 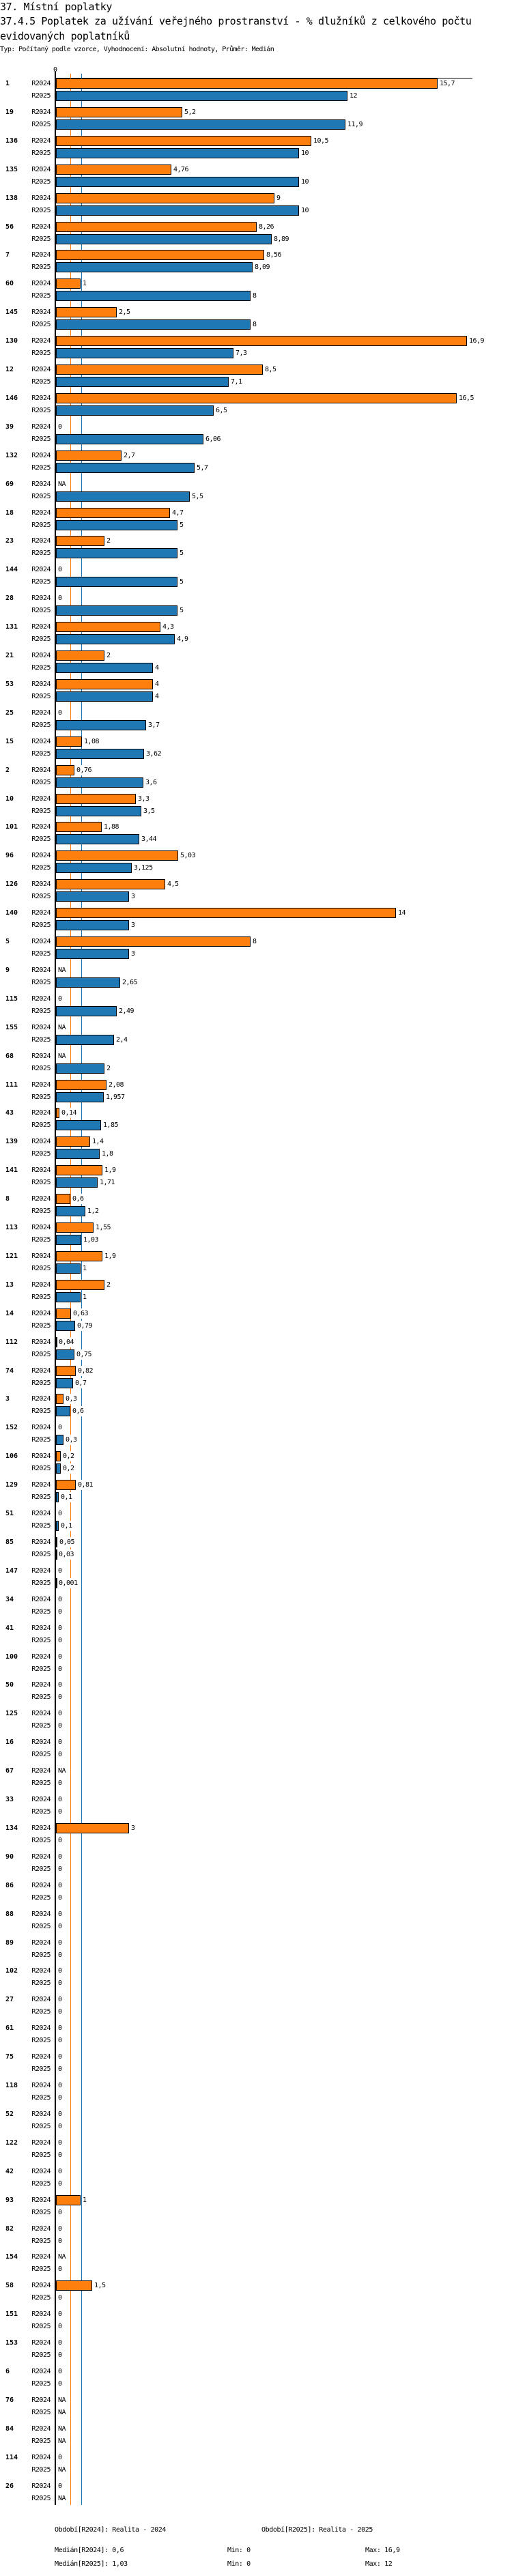 What do you see at coordinates (173, 884) in the screenshot?
I see `value-label: 4,5` at bounding box center [173, 884].